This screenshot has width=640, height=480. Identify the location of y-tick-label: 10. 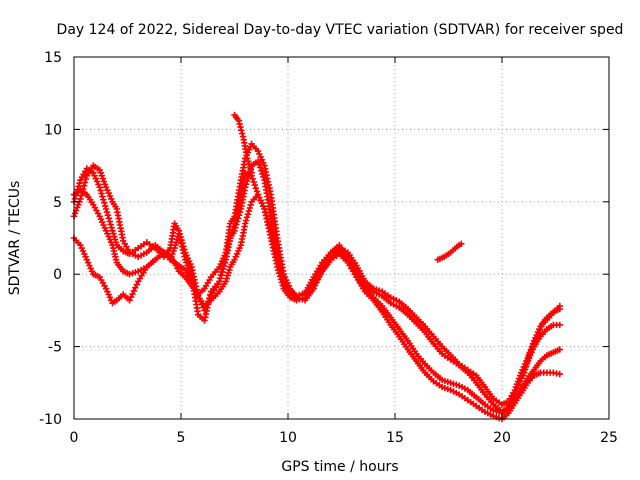
(53, 130).